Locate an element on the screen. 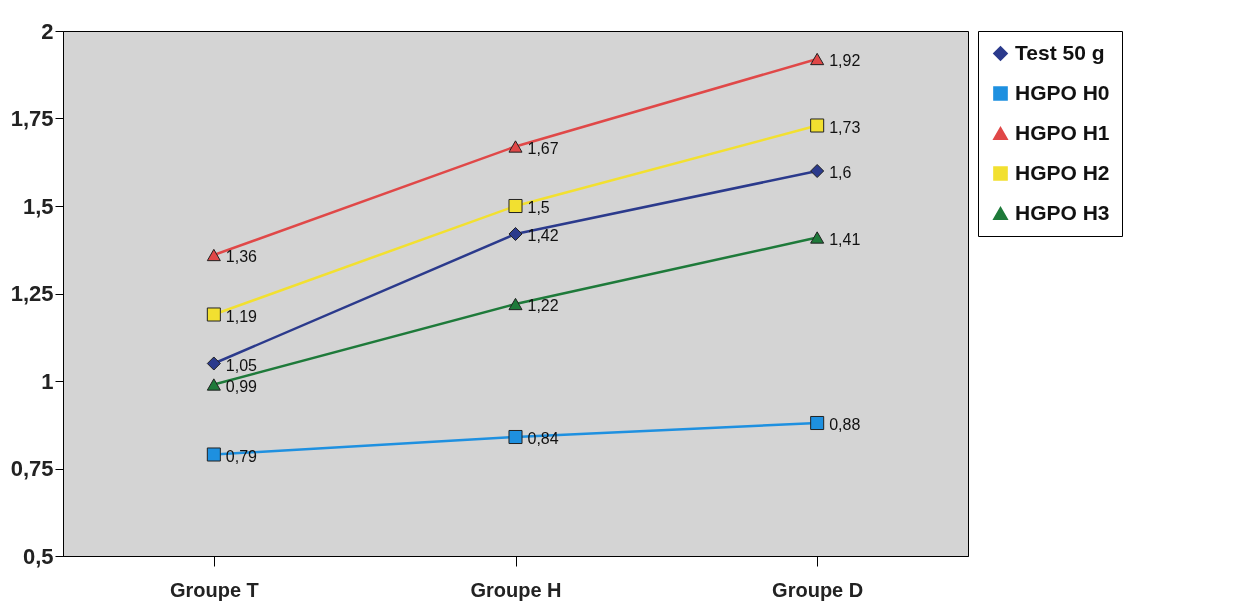 This screenshot has width=1235, height=605. y-tick-label: 1,75 is located at coordinates (32, 118).